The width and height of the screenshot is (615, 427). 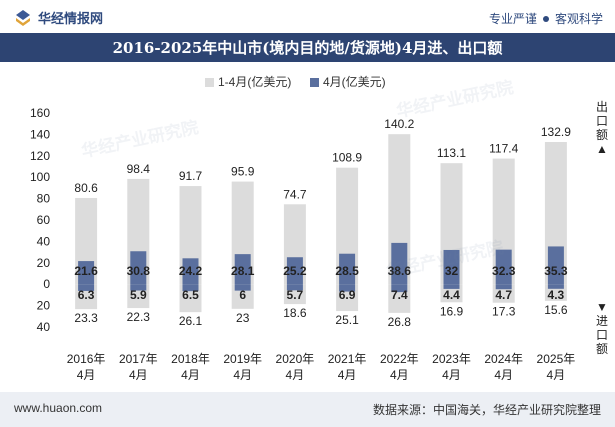 What do you see at coordinates (71, 18) in the screenshot?
I see `brand-name: 华经情报网` at bounding box center [71, 18].